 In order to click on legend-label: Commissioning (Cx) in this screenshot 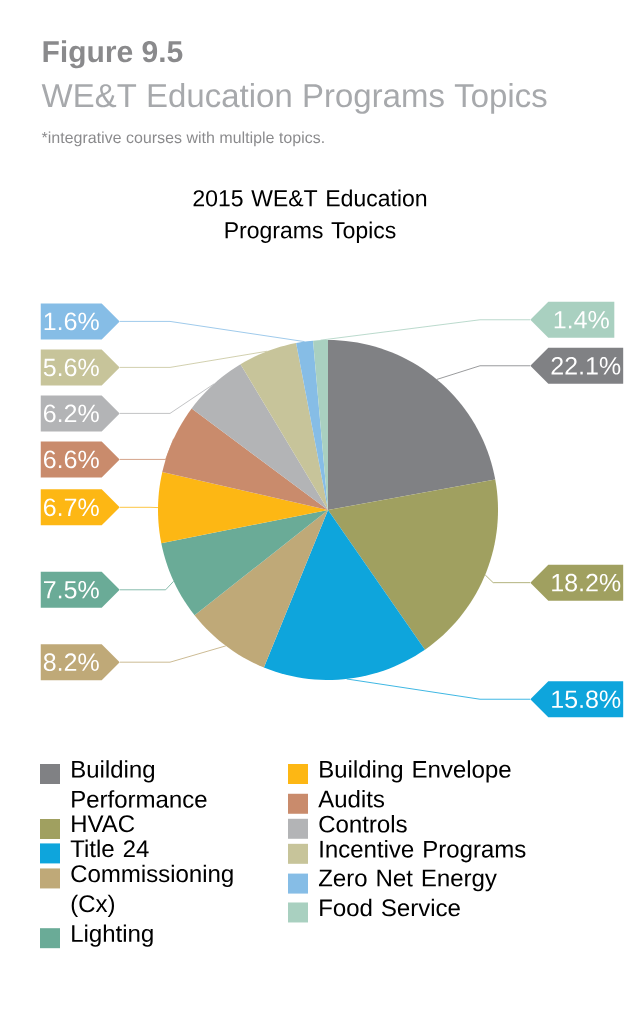, I will do `click(152, 890)`.